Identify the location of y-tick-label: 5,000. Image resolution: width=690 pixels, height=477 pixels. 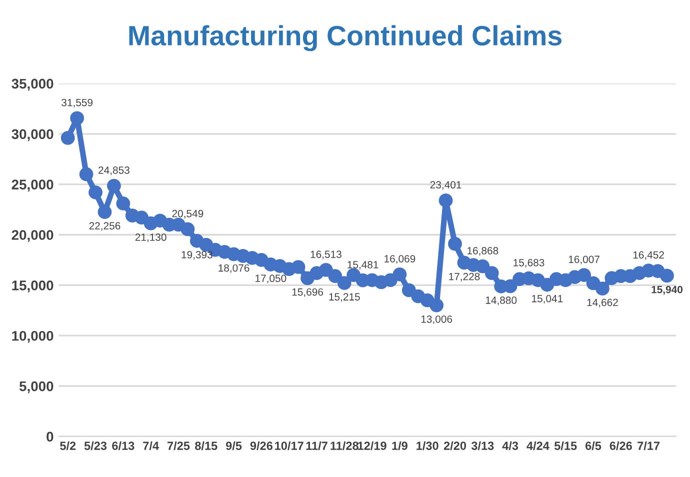
(36, 387).